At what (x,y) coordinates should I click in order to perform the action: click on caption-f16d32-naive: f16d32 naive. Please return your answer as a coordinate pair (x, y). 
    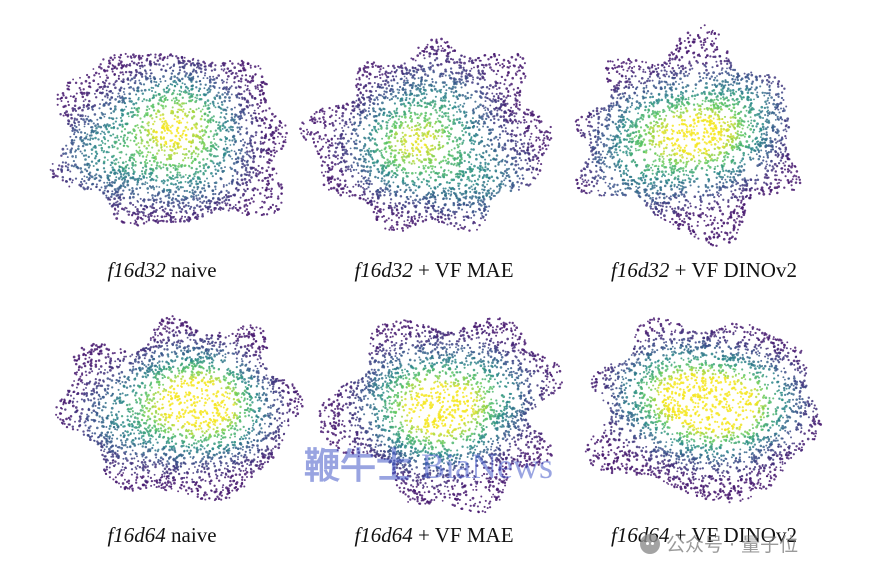
    Looking at the image, I should click on (161, 270).